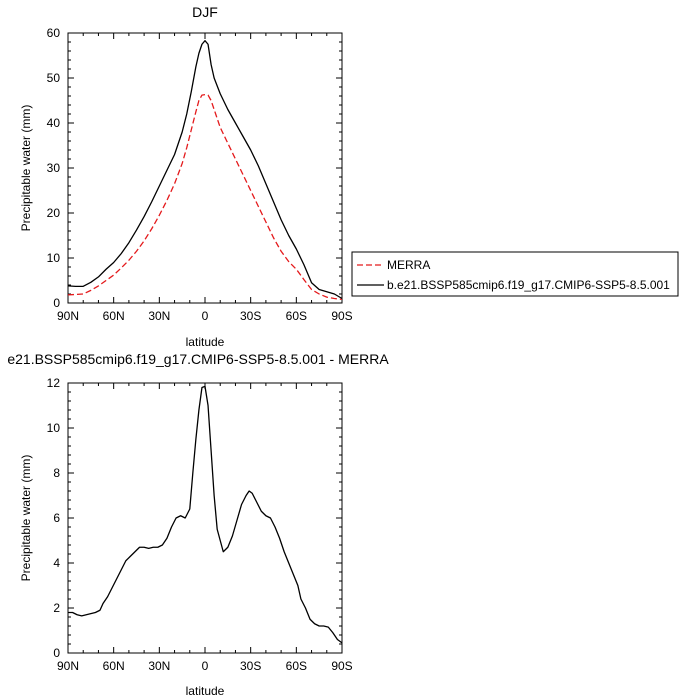 This screenshot has width=700, height=700. What do you see at coordinates (54, 213) in the screenshot?
I see `y-tick-label: 20` at bounding box center [54, 213].